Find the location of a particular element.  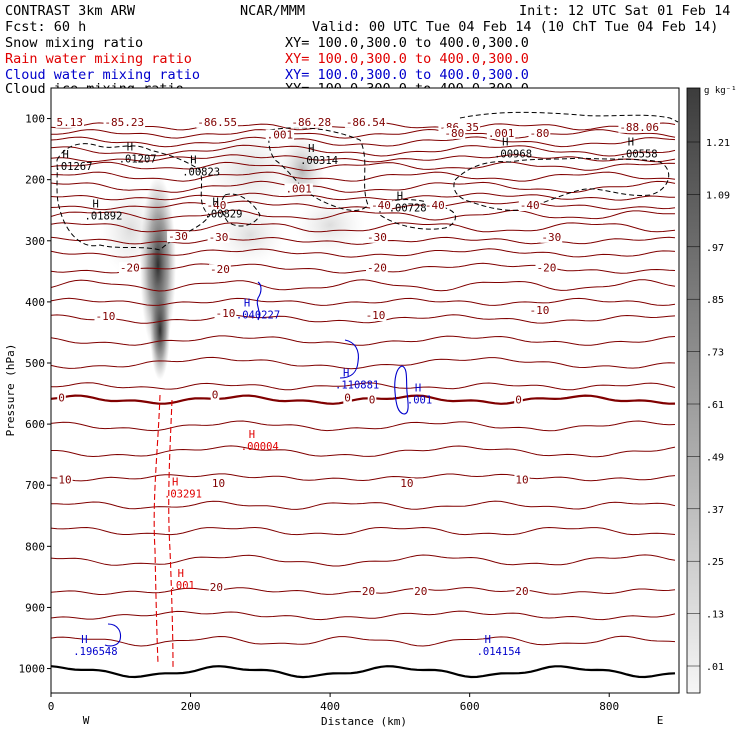

colorbar-label-6: .73 is located at coordinates (715, 353).